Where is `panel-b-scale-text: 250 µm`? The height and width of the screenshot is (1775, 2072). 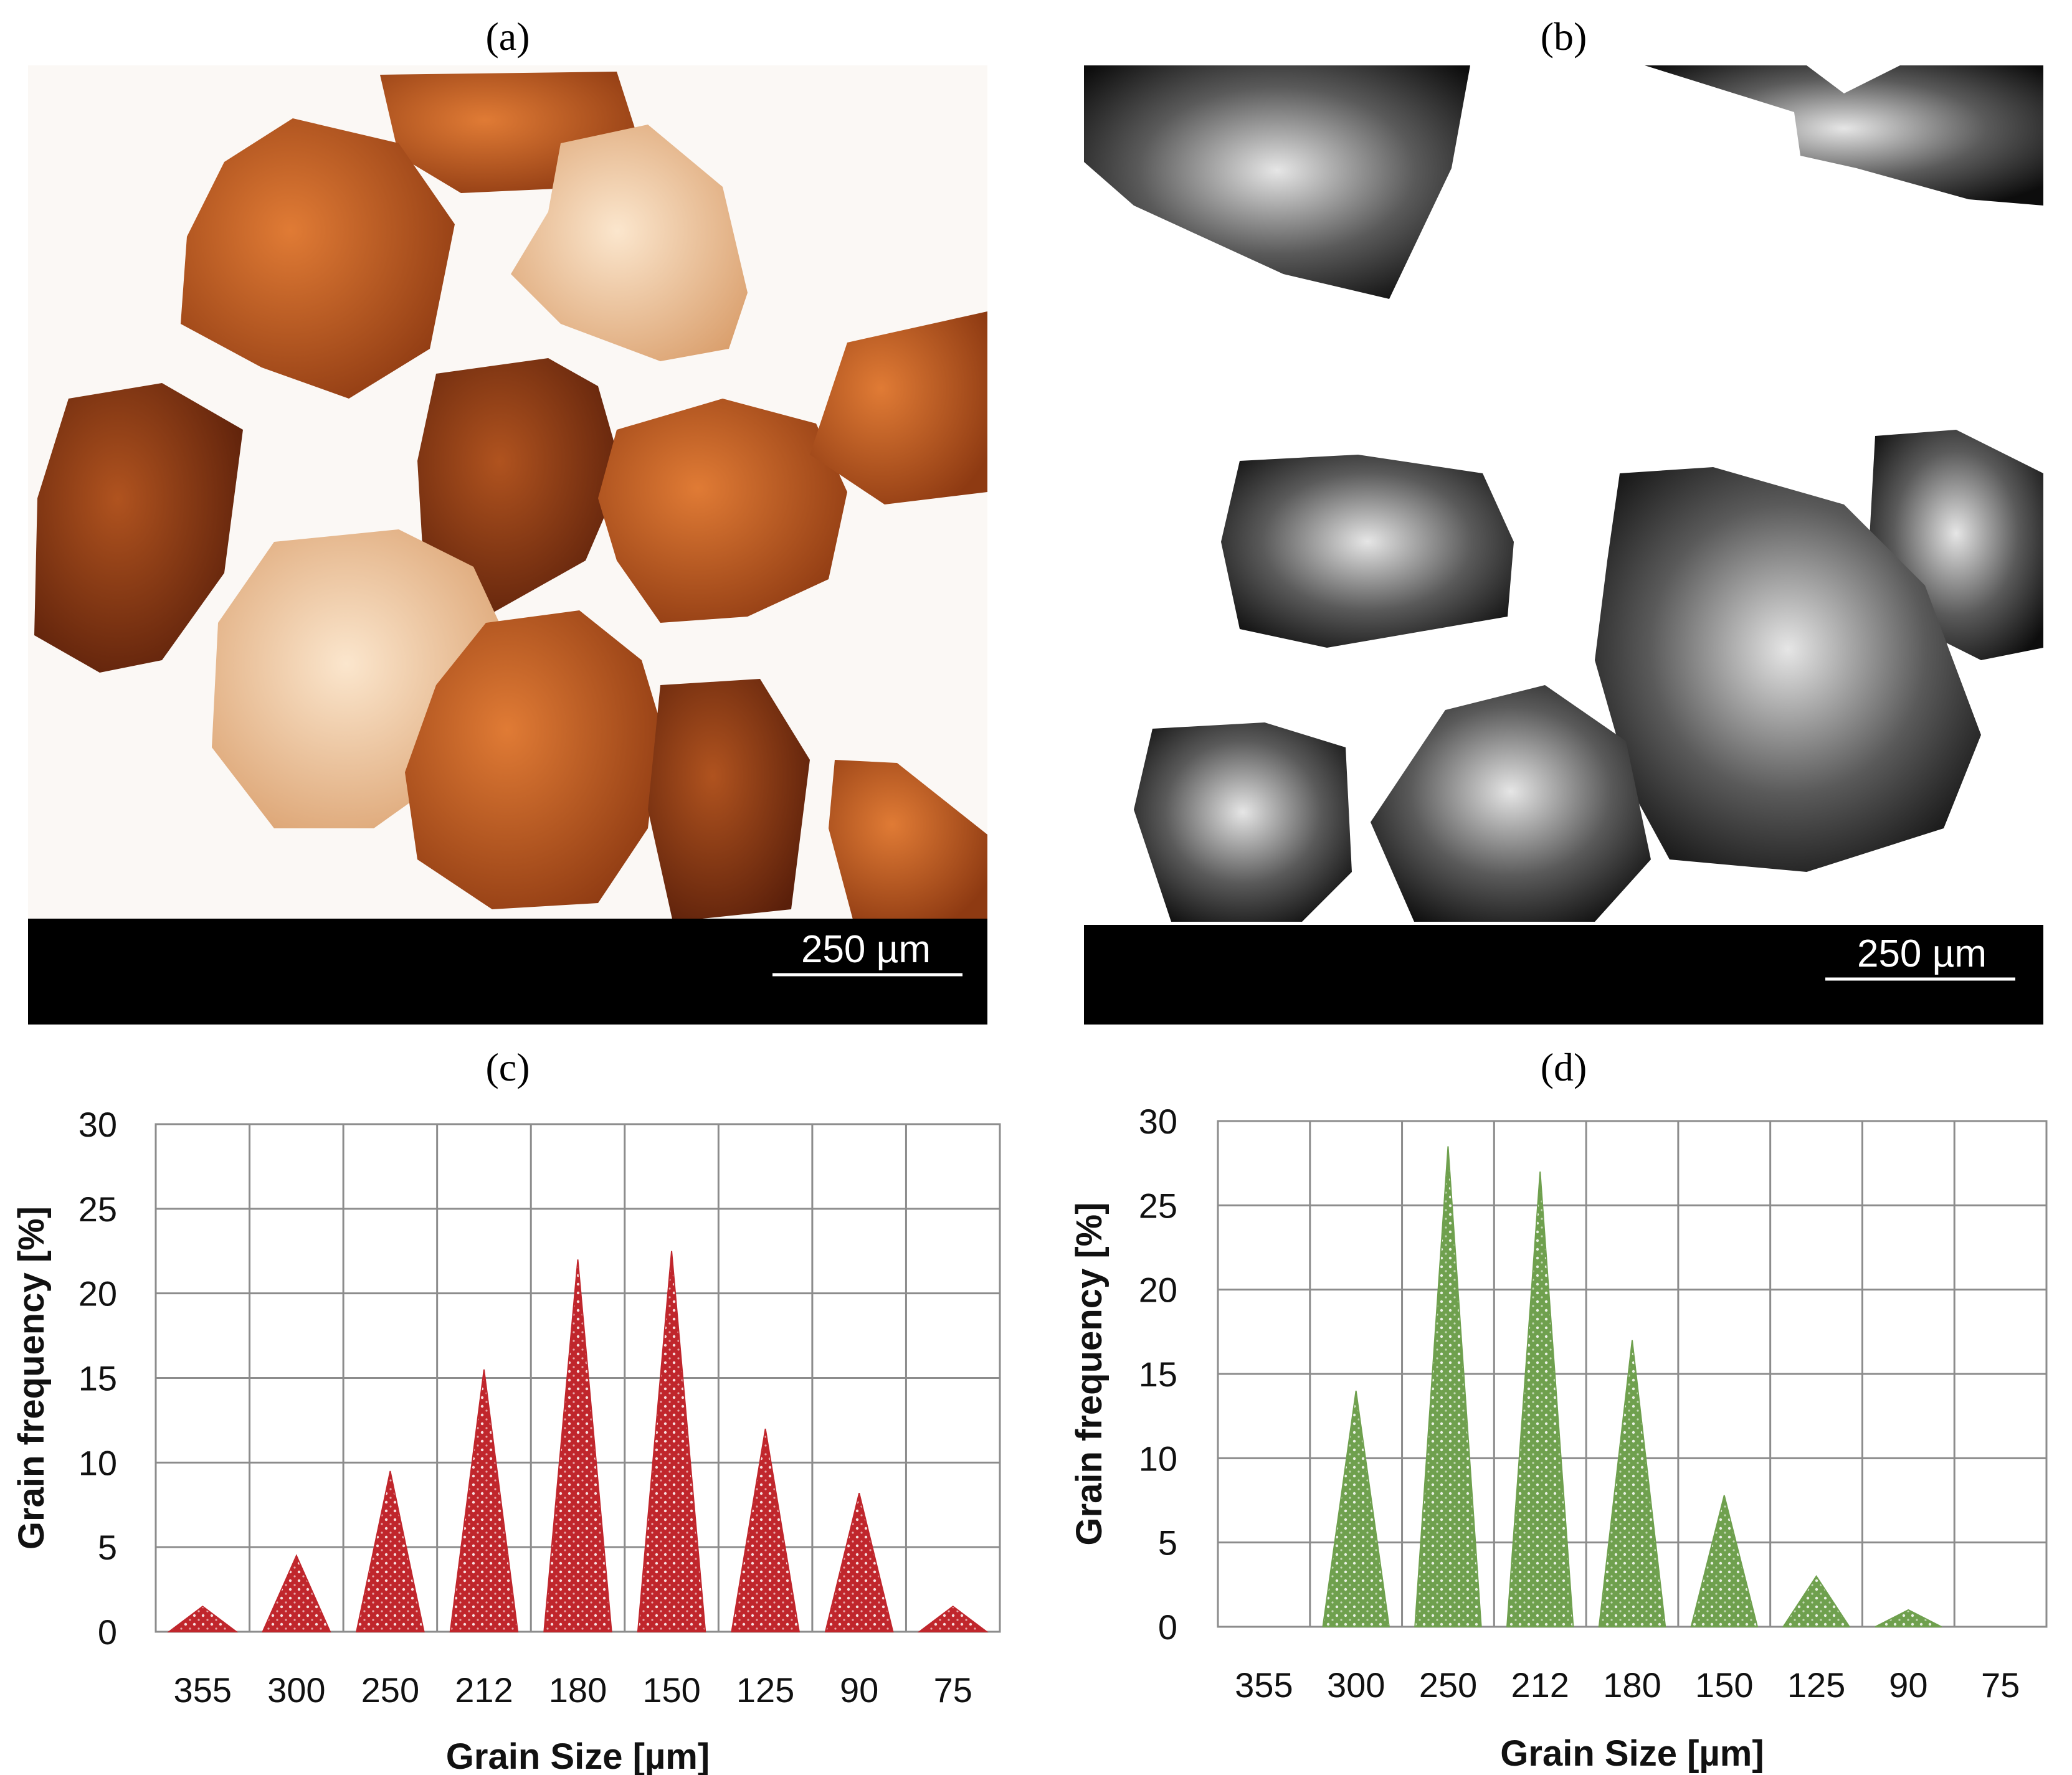
panel-b-scale-text: 250 µm is located at coordinates (1922, 954).